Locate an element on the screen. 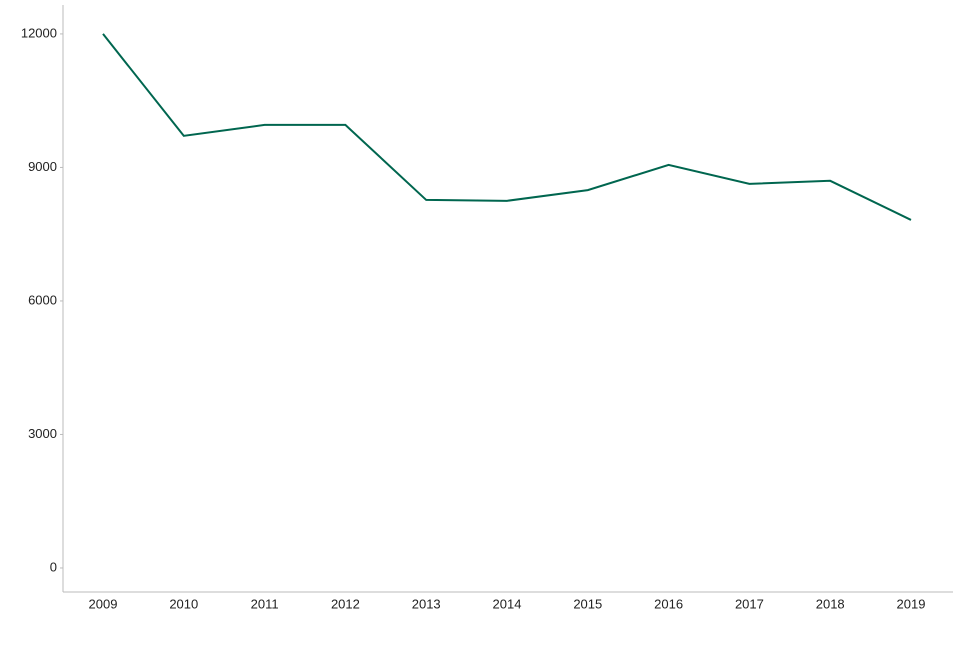 The width and height of the screenshot is (960, 645). x-tick-label: 2017 is located at coordinates (749, 603).